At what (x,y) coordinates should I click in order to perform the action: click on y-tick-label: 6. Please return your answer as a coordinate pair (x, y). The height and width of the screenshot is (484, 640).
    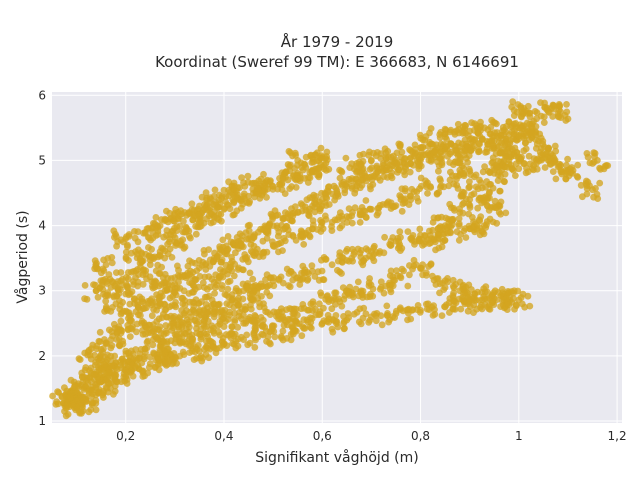
    Looking at the image, I should click on (42, 95).